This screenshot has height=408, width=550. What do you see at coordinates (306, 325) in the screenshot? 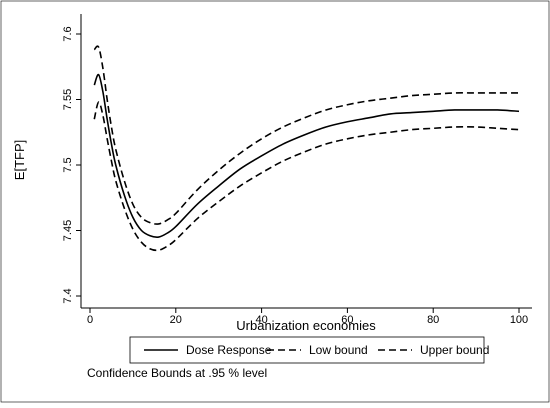
I see `x-axis-title: Urbanization economies` at bounding box center [306, 325].